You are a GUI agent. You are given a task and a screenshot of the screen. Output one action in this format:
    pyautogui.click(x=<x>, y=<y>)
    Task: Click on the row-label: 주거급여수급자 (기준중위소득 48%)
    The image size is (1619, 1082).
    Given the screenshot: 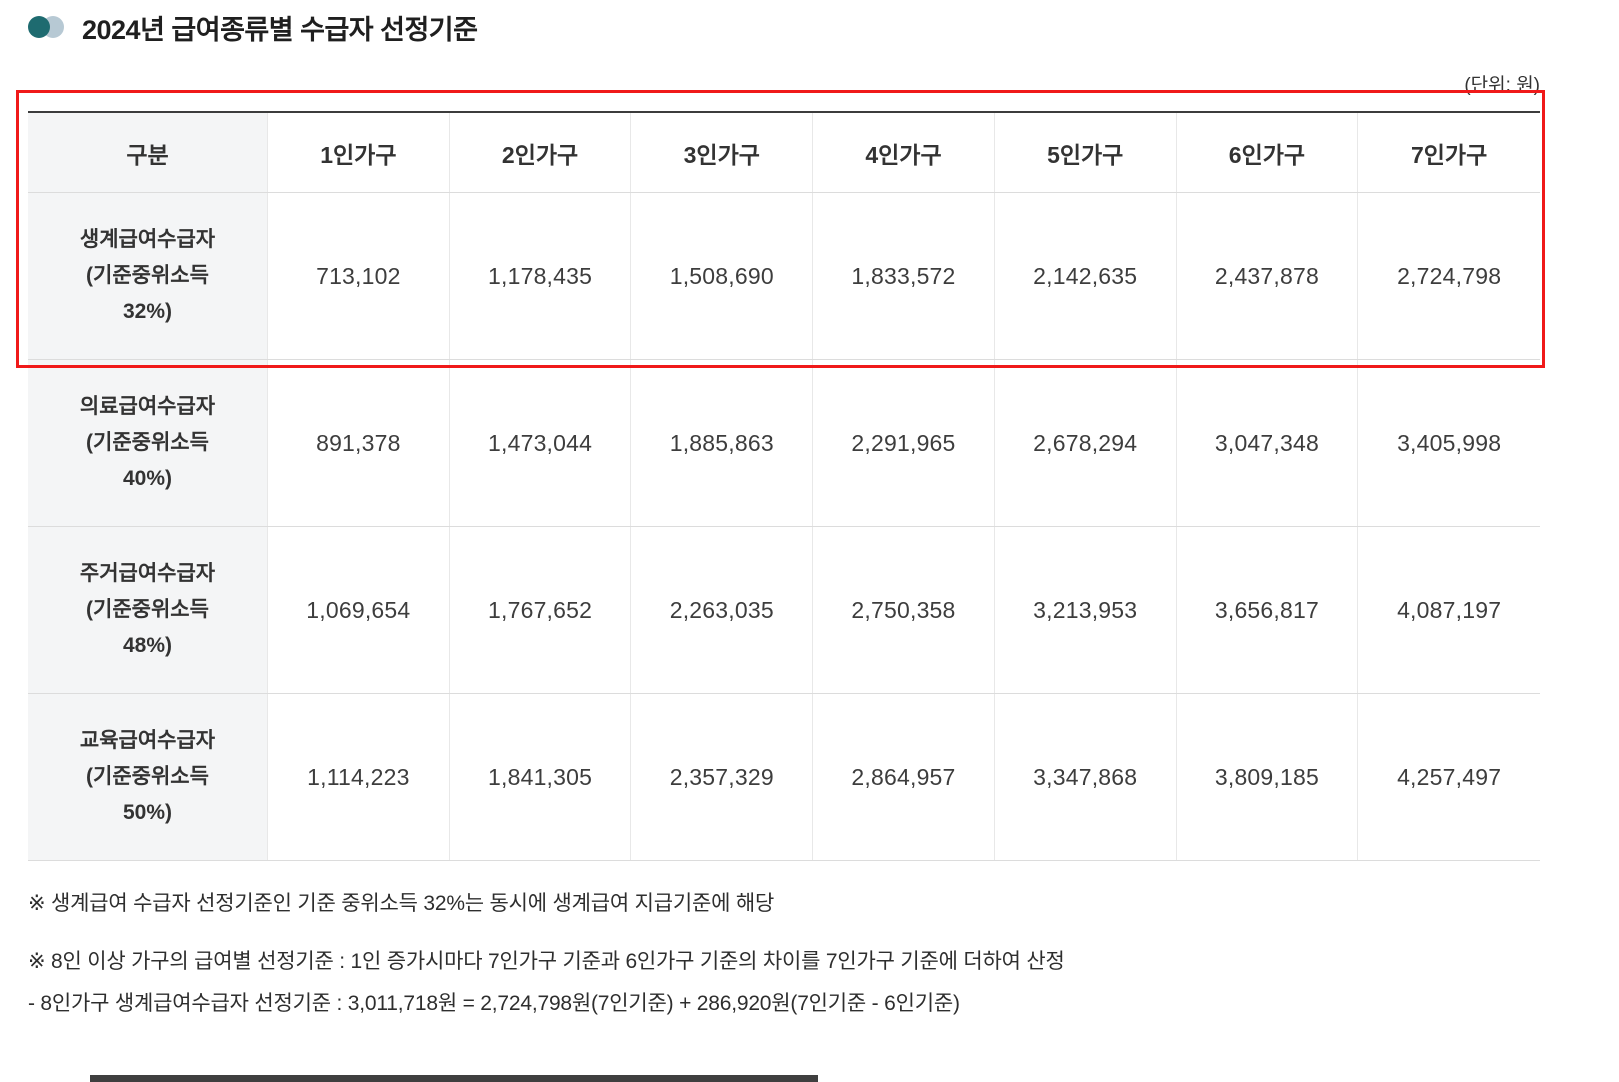 What is the action you would take?
    pyautogui.click(x=148, y=610)
    